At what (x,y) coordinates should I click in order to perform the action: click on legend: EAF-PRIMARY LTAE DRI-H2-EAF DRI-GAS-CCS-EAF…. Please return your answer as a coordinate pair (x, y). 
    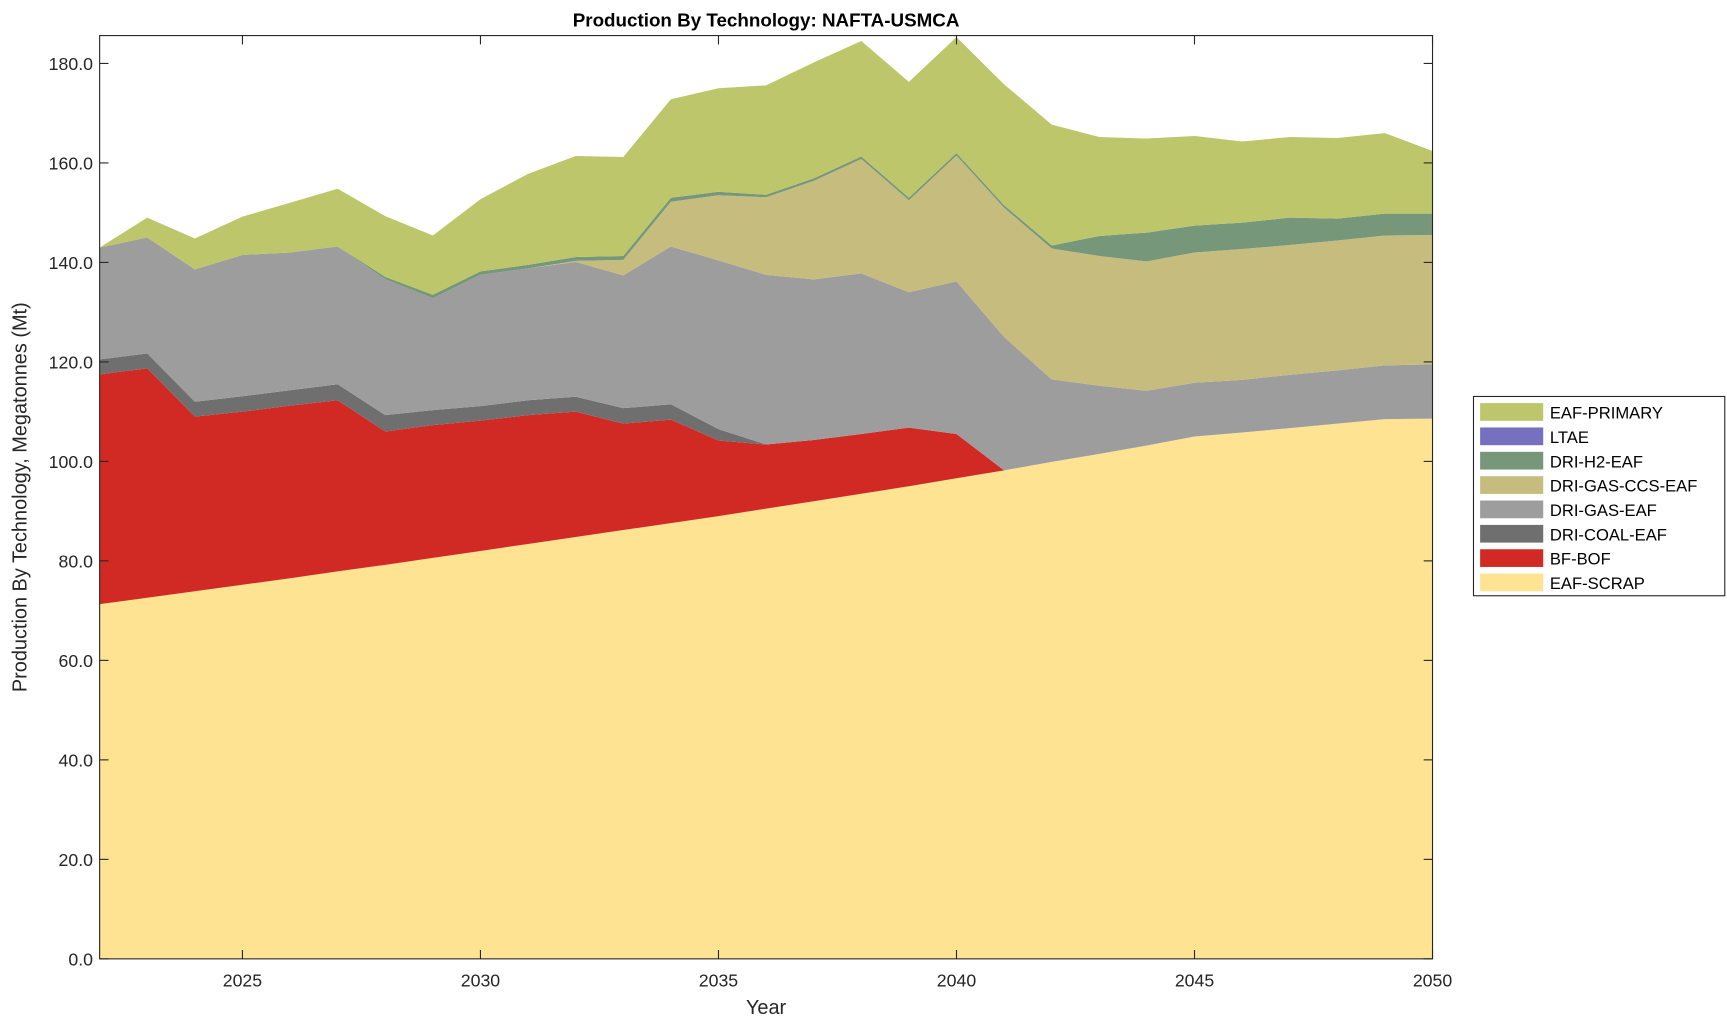
    Looking at the image, I should click on (1599, 496).